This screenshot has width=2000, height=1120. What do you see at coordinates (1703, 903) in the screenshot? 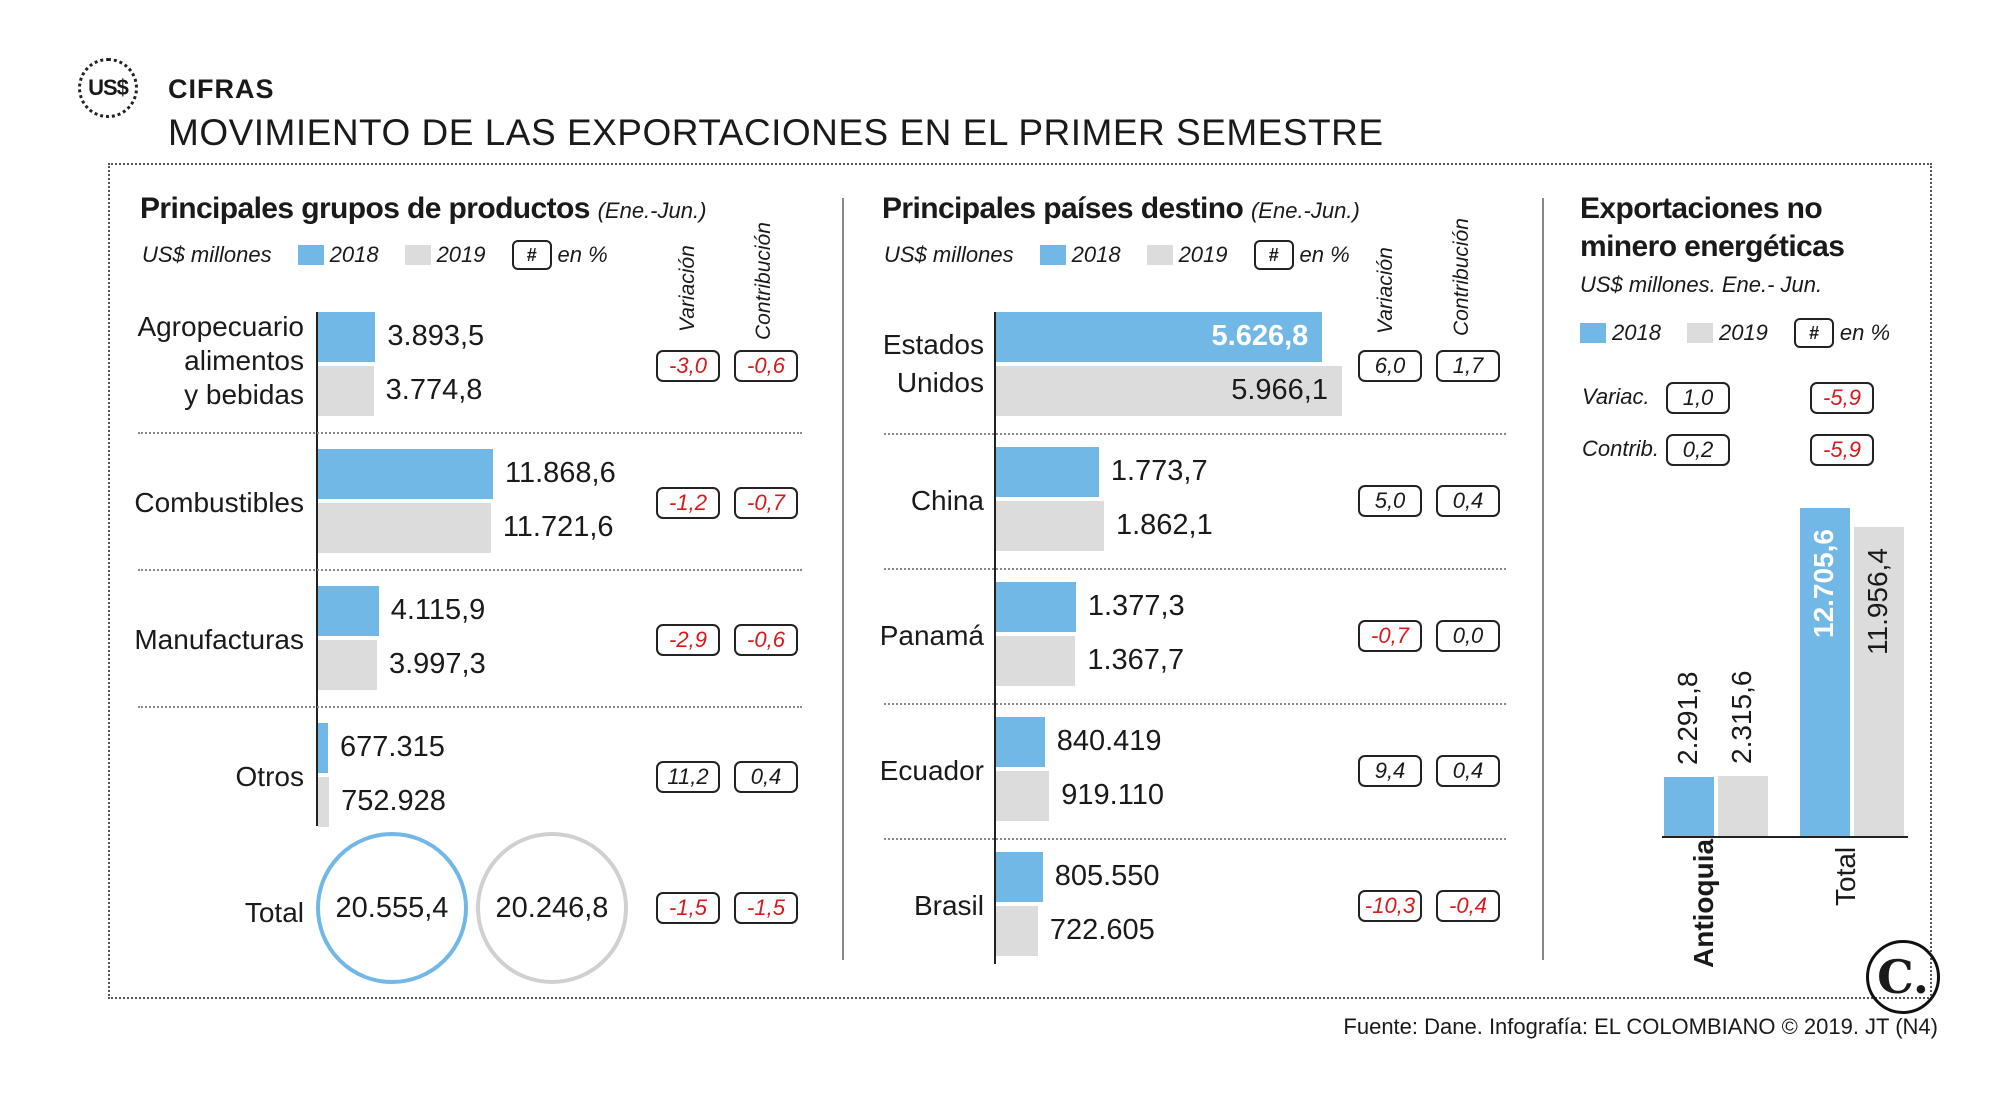
I see `category-antioquia: Antioquia` at bounding box center [1703, 903].